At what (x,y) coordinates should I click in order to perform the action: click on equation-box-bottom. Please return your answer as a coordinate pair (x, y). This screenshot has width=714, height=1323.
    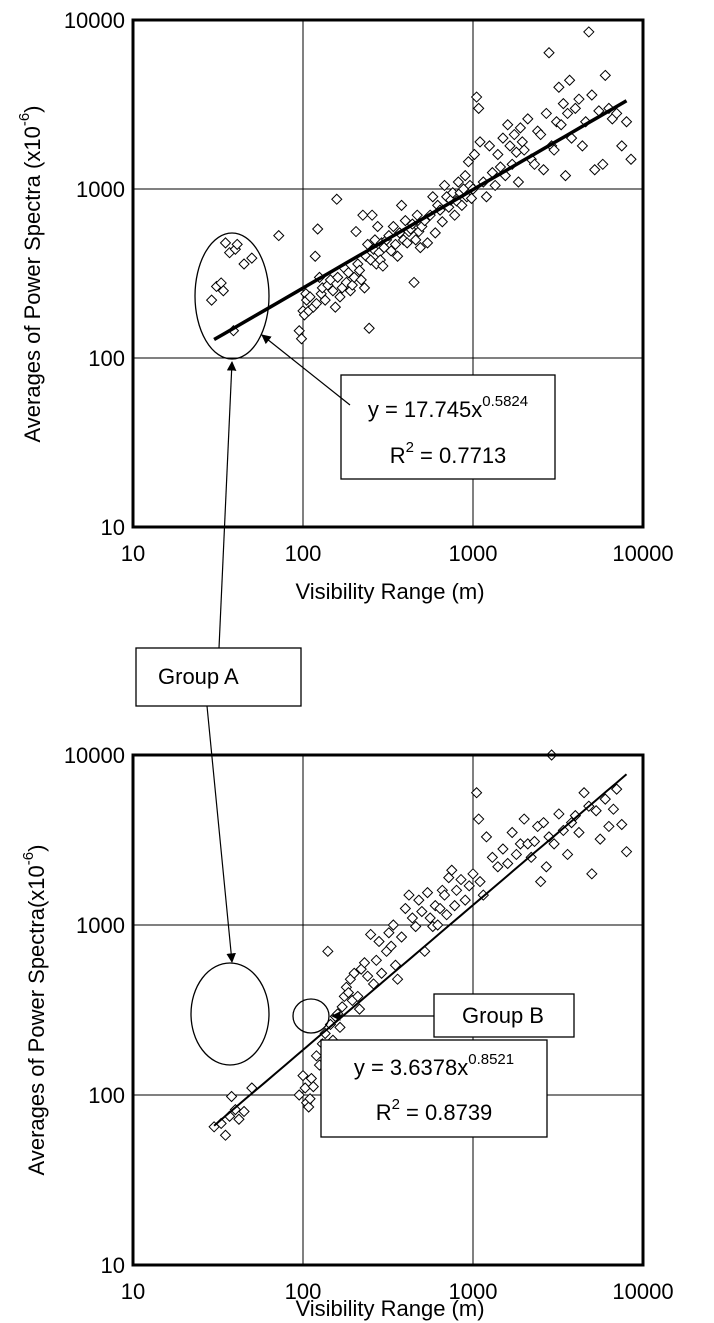
    Looking at the image, I should click on (434, 1088).